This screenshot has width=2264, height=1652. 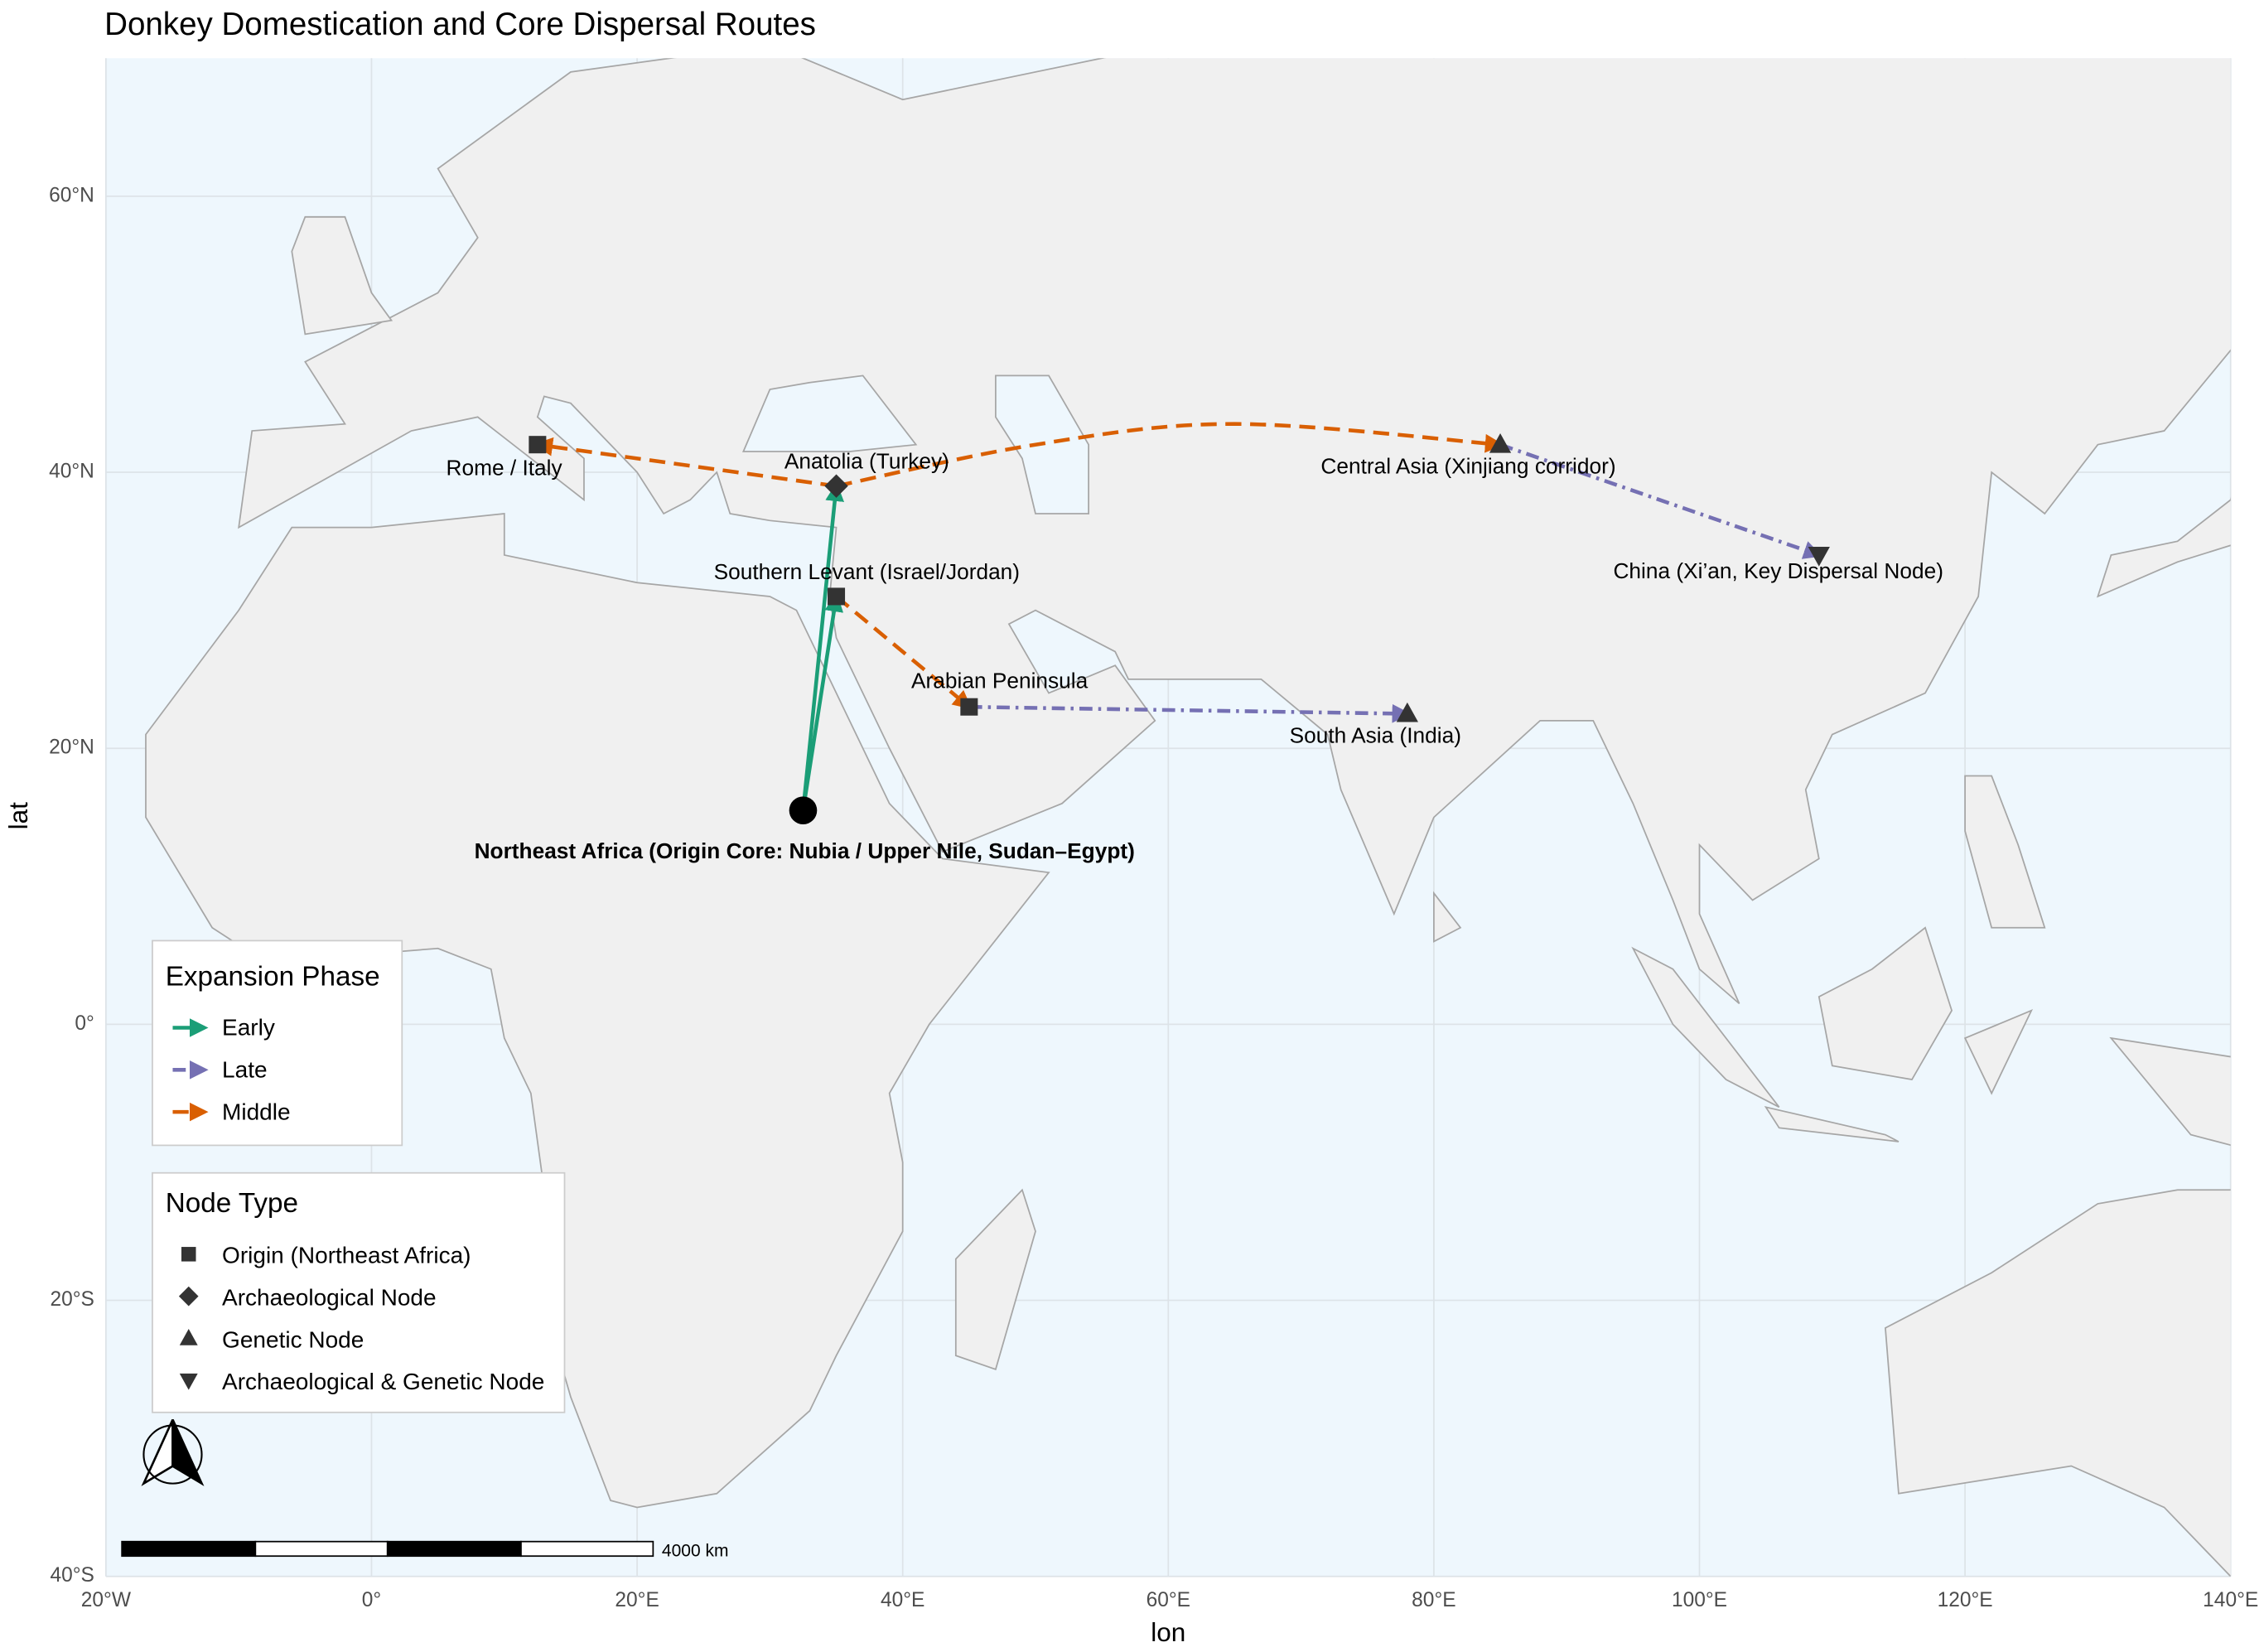 What do you see at coordinates (71, 195) in the screenshot?
I see `y-tick-label: 60°N` at bounding box center [71, 195].